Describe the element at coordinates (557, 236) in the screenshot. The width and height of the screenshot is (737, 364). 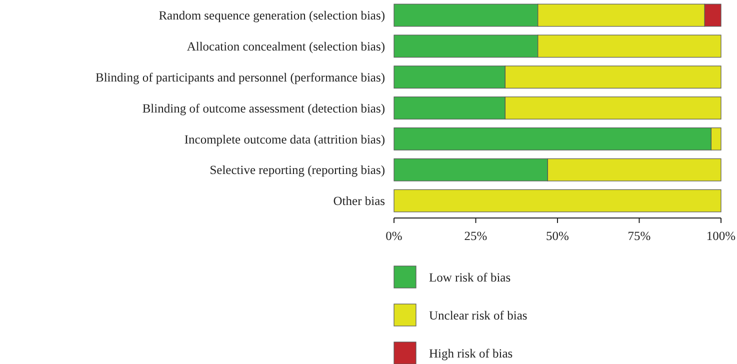
I see `x-tick-label: 50%` at that location.